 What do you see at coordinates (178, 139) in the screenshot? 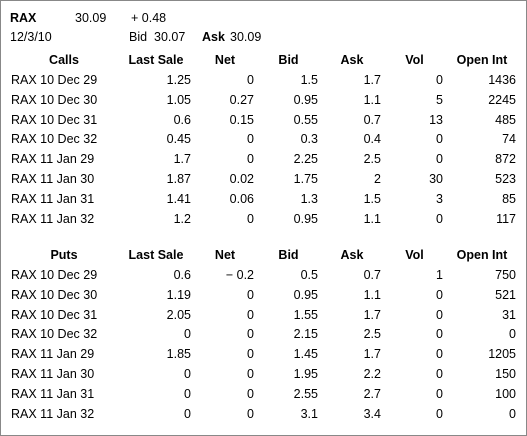
I see `cell: 0.45` at bounding box center [178, 139].